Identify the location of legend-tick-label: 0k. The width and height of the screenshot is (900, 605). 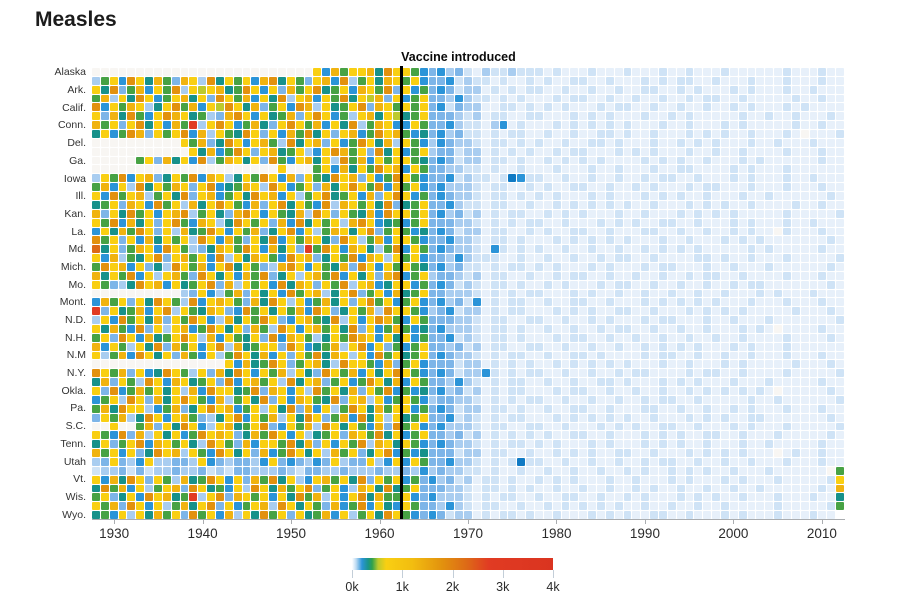
(352, 587).